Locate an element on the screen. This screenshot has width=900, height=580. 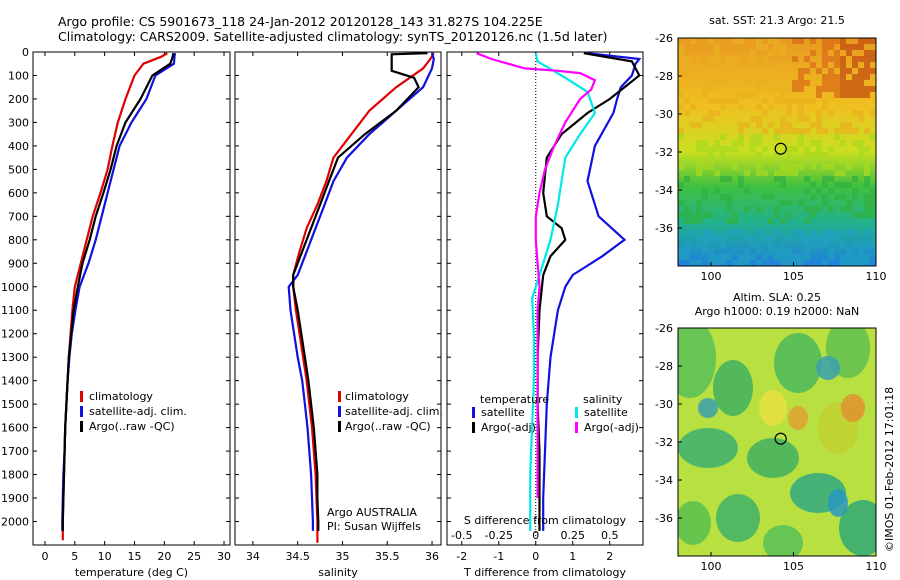
y-tick-label: 1100 is located at coordinates (15, 310).